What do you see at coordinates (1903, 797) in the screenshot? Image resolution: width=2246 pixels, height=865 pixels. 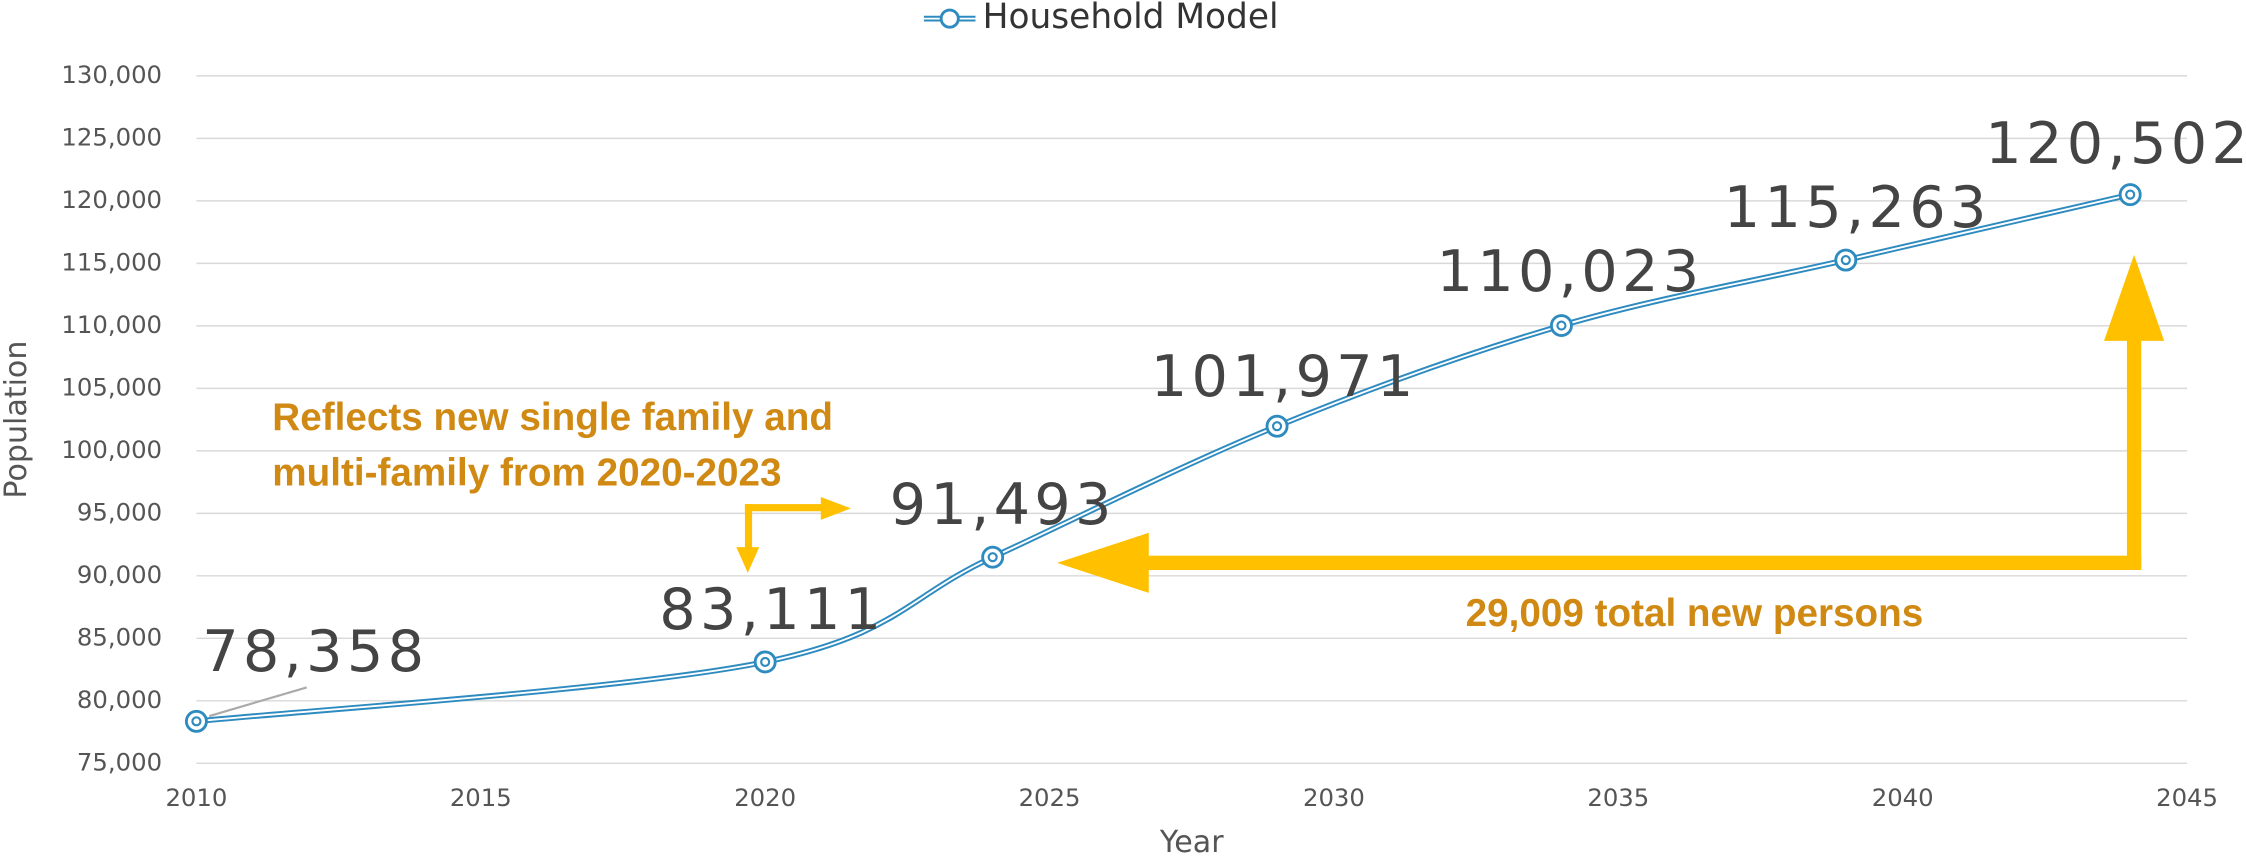 I see `x-tick-label: 2040` at bounding box center [1903, 797].